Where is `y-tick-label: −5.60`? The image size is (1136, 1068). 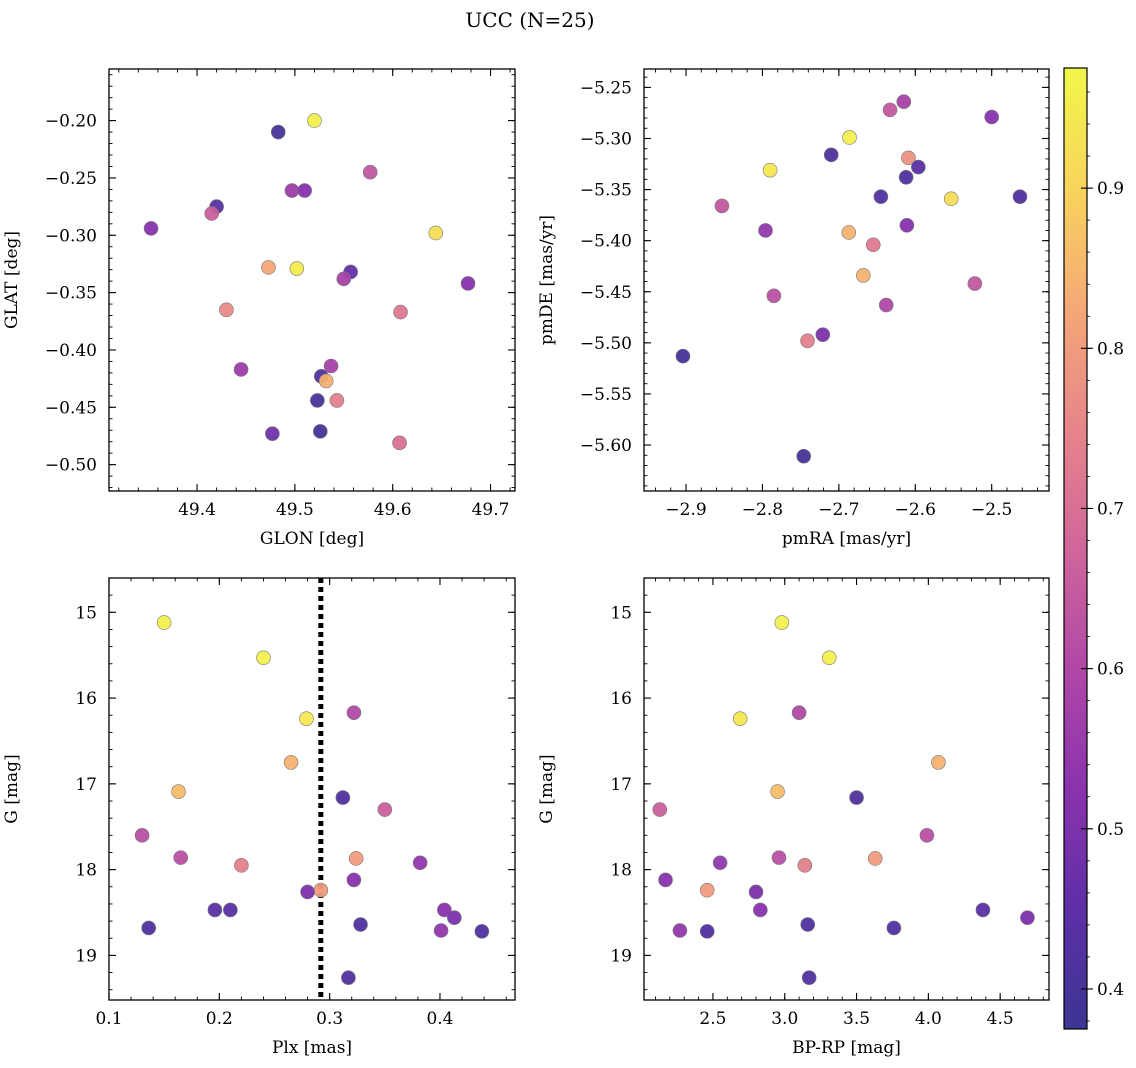
y-tick-label: −5.60 is located at coordinates (606, 446).